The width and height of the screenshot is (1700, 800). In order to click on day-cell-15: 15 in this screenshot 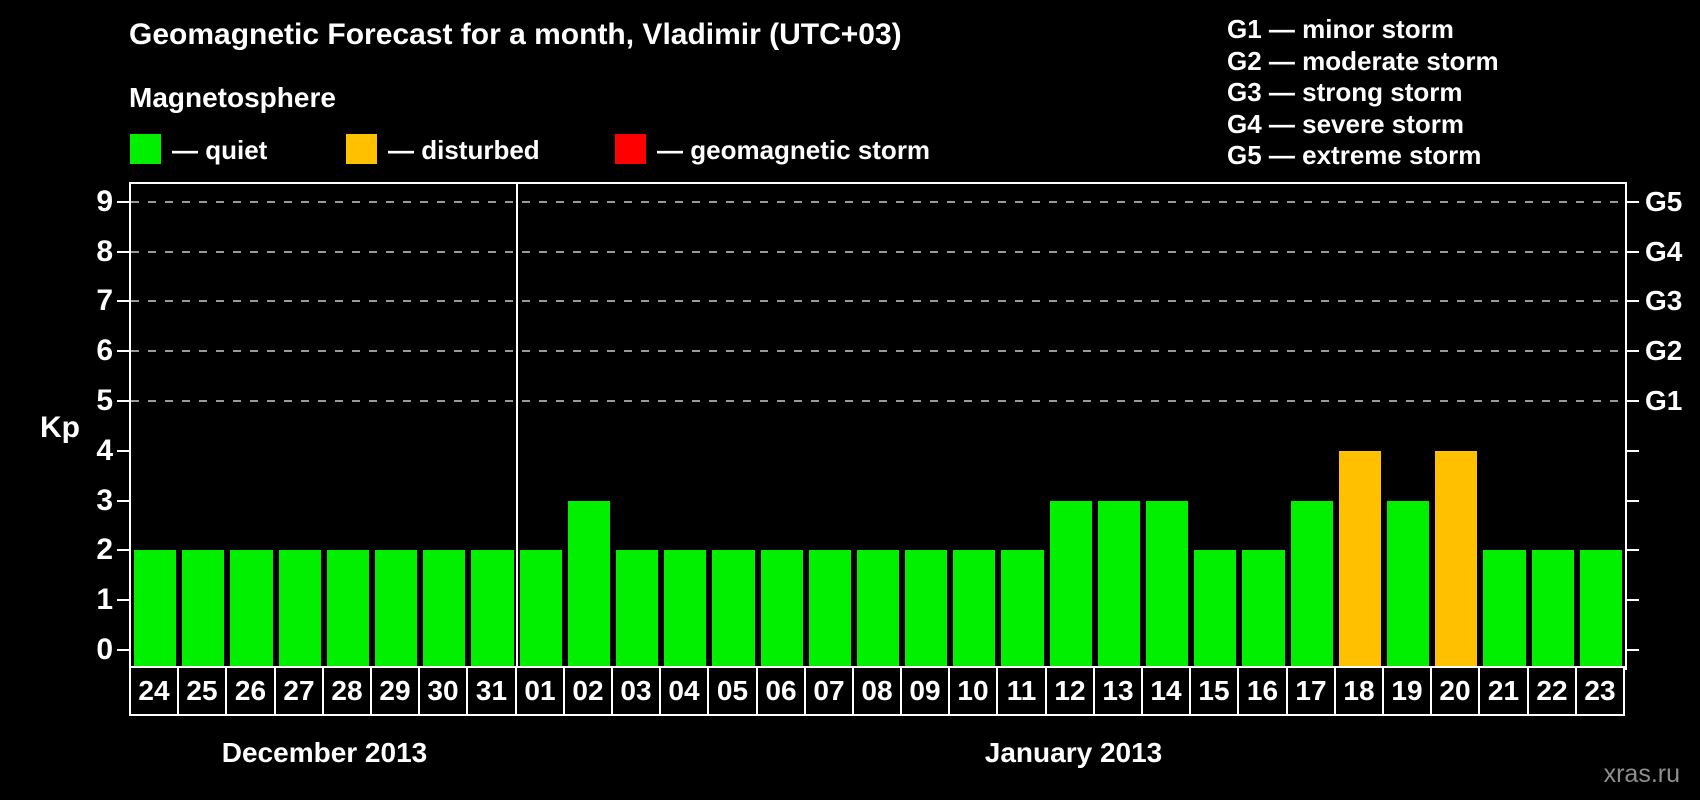, I will do `click(1214, 691)`.